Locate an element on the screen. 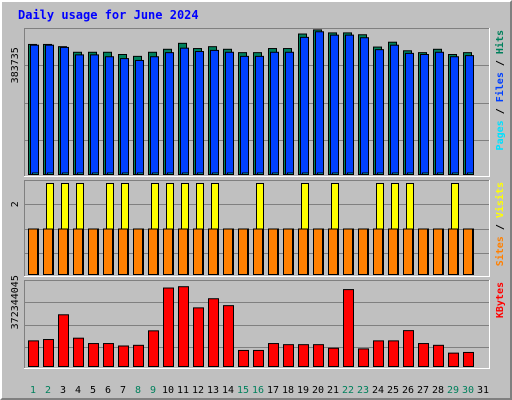  x-tick-label: 22 is located at coordinates (348, 390).